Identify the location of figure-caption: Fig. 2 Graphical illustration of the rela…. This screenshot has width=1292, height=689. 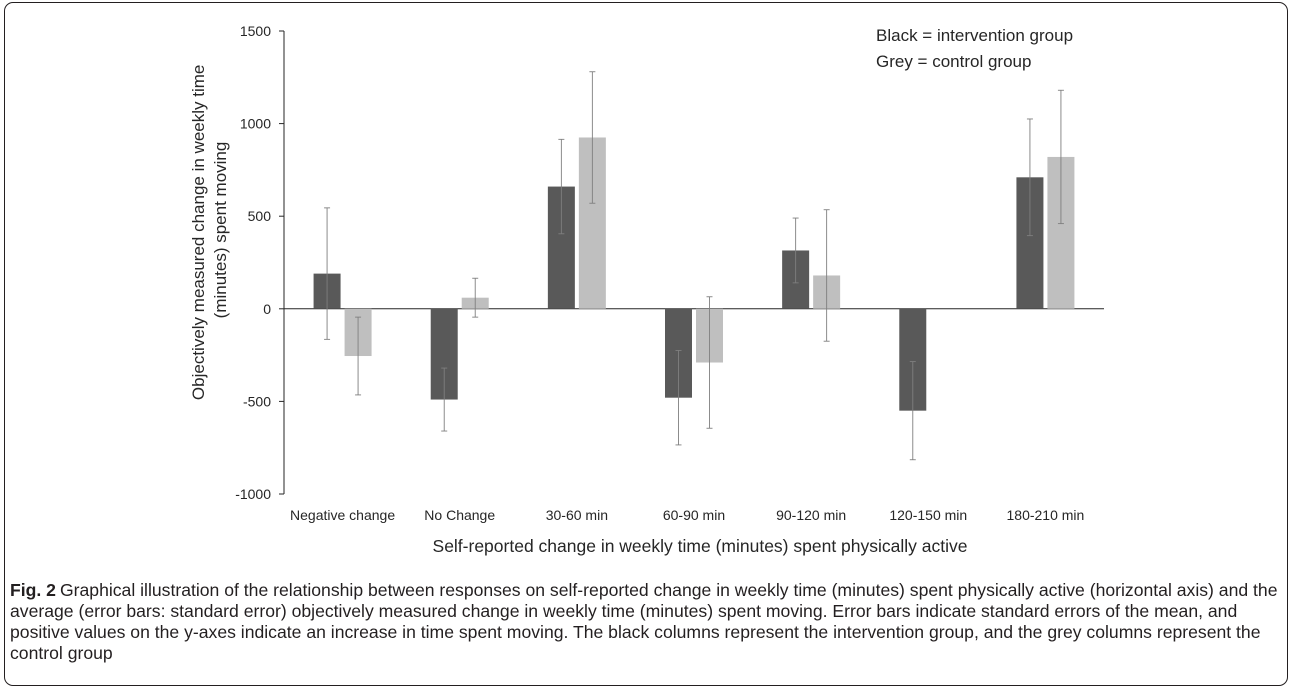
(644, 622).